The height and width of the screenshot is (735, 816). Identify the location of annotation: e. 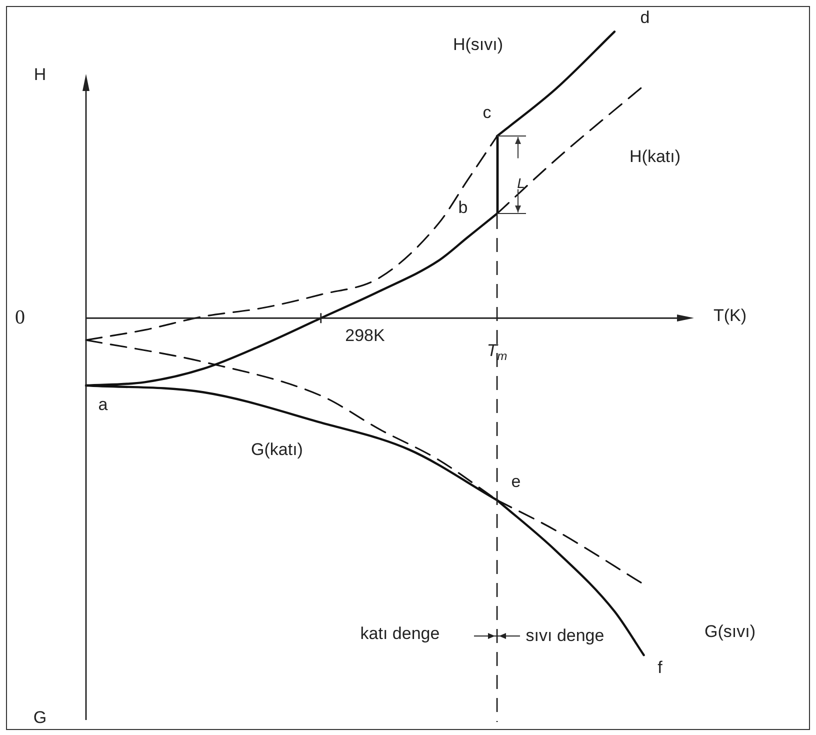
(516, 482).